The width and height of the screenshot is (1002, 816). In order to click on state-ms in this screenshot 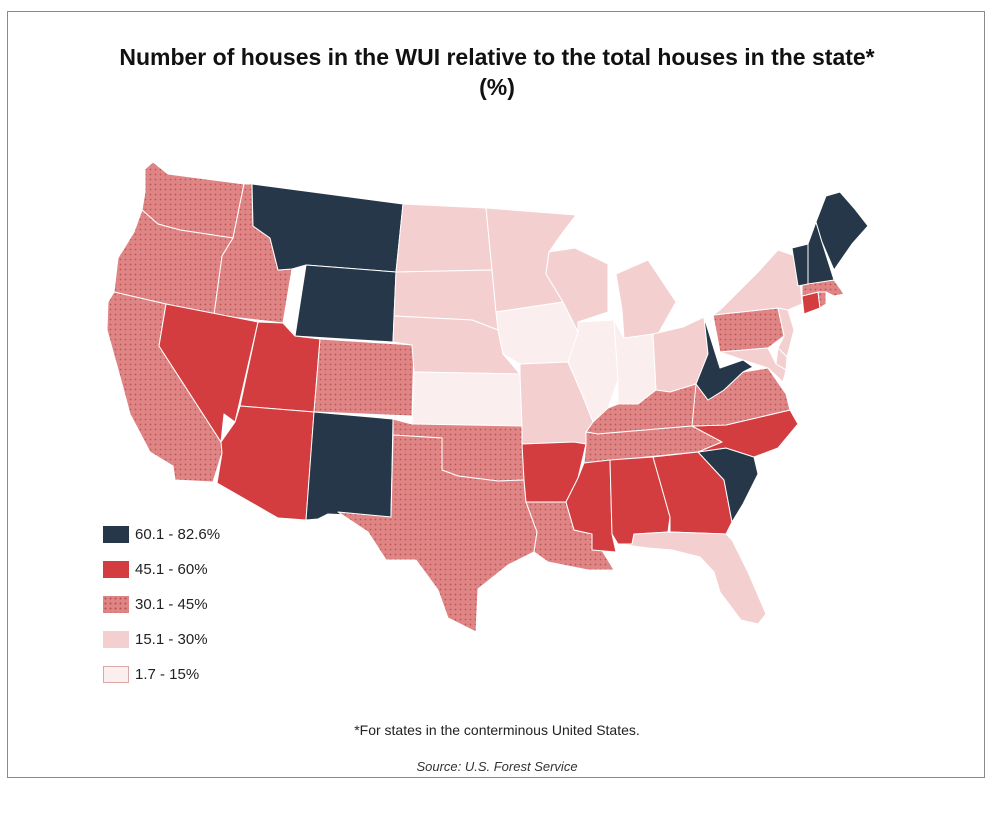, I will do `click(591, 506)`.